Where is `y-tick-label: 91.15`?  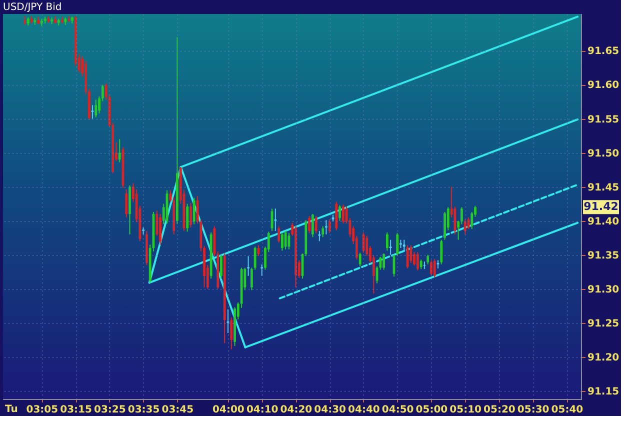 y-tick-label: 91.15 is located at coordinates (604, 392).